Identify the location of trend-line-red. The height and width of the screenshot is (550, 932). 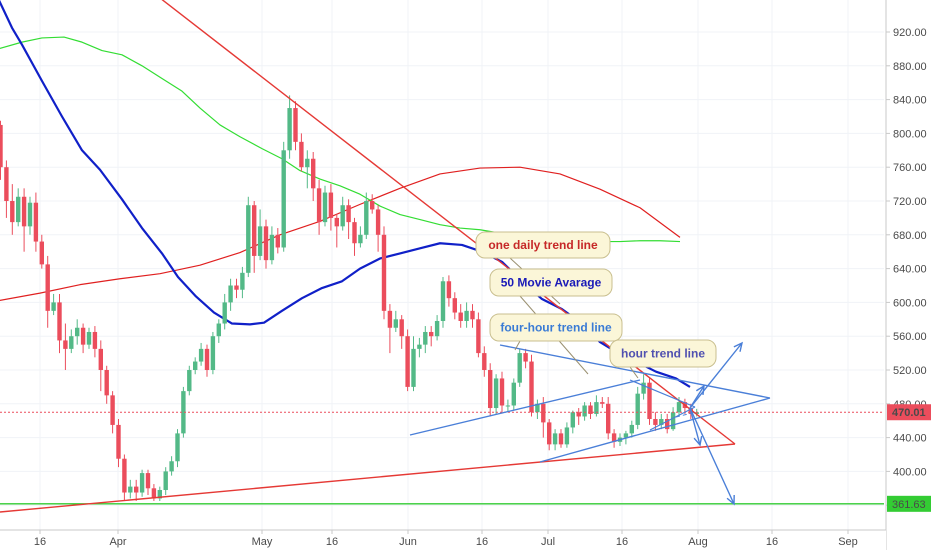
(368, 478).